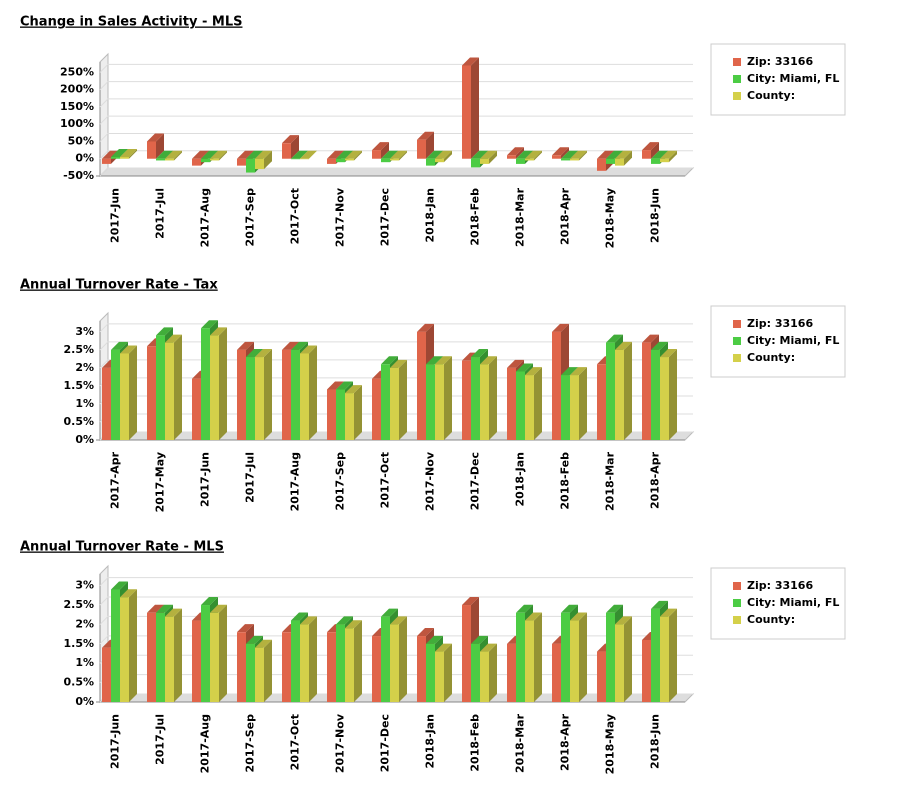 This screenshot has width=910, height=789. Describe the element at coordinates (655, 480) in the screenshot. I see `x-tick-label: 2018-Apr` at that location.